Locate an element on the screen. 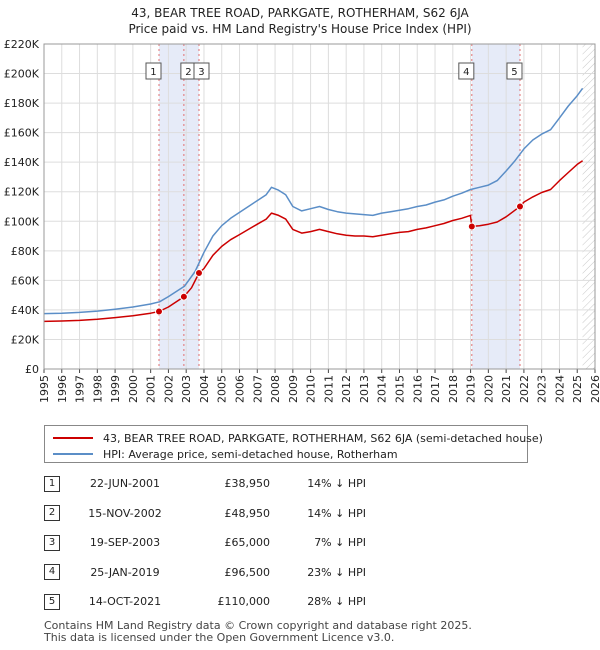  sale-label-text: 5 is located at coordinates (514, 72).